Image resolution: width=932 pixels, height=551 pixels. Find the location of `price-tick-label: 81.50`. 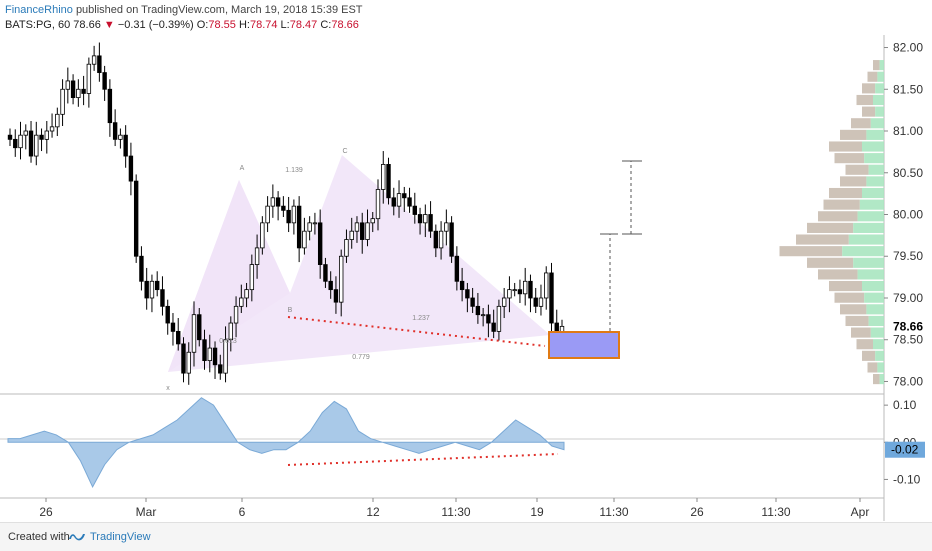

price-tick-label: 81.50 is located at coordinates (908, 89).